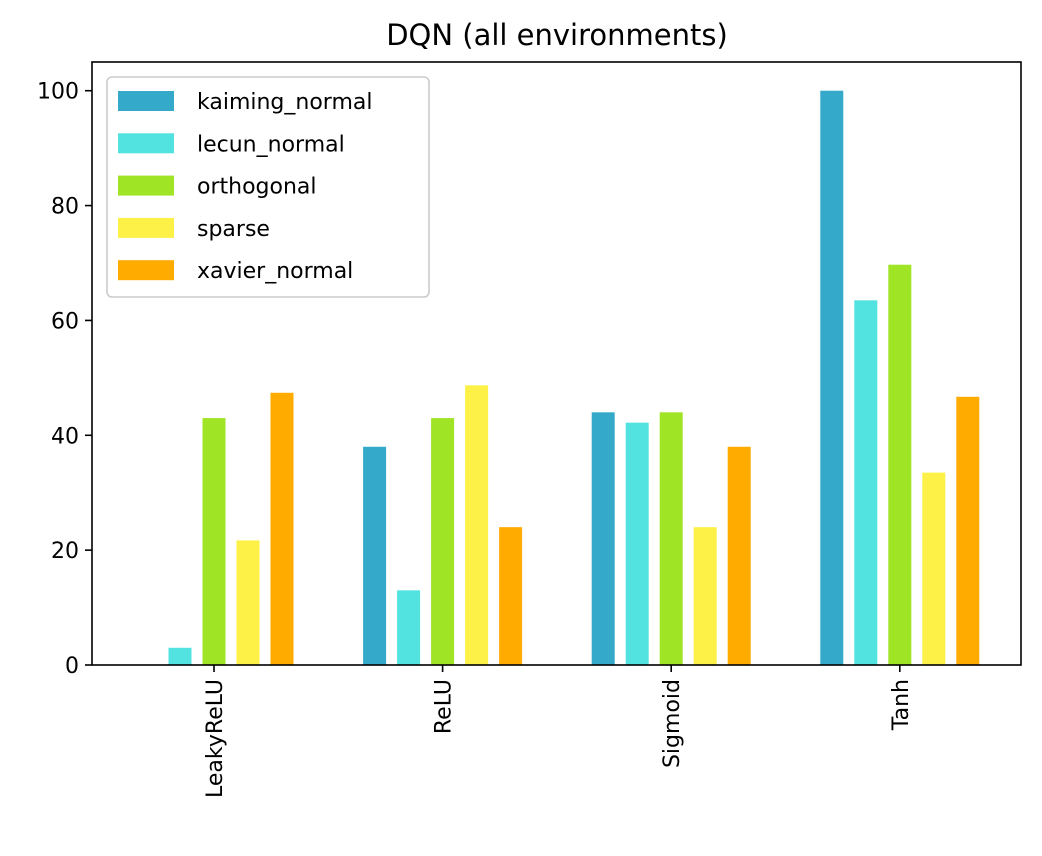  What do you see at coordinates (65, 321) in the screenshot?
I see `y-tick-label: 60` at bounding box center [65, 321].